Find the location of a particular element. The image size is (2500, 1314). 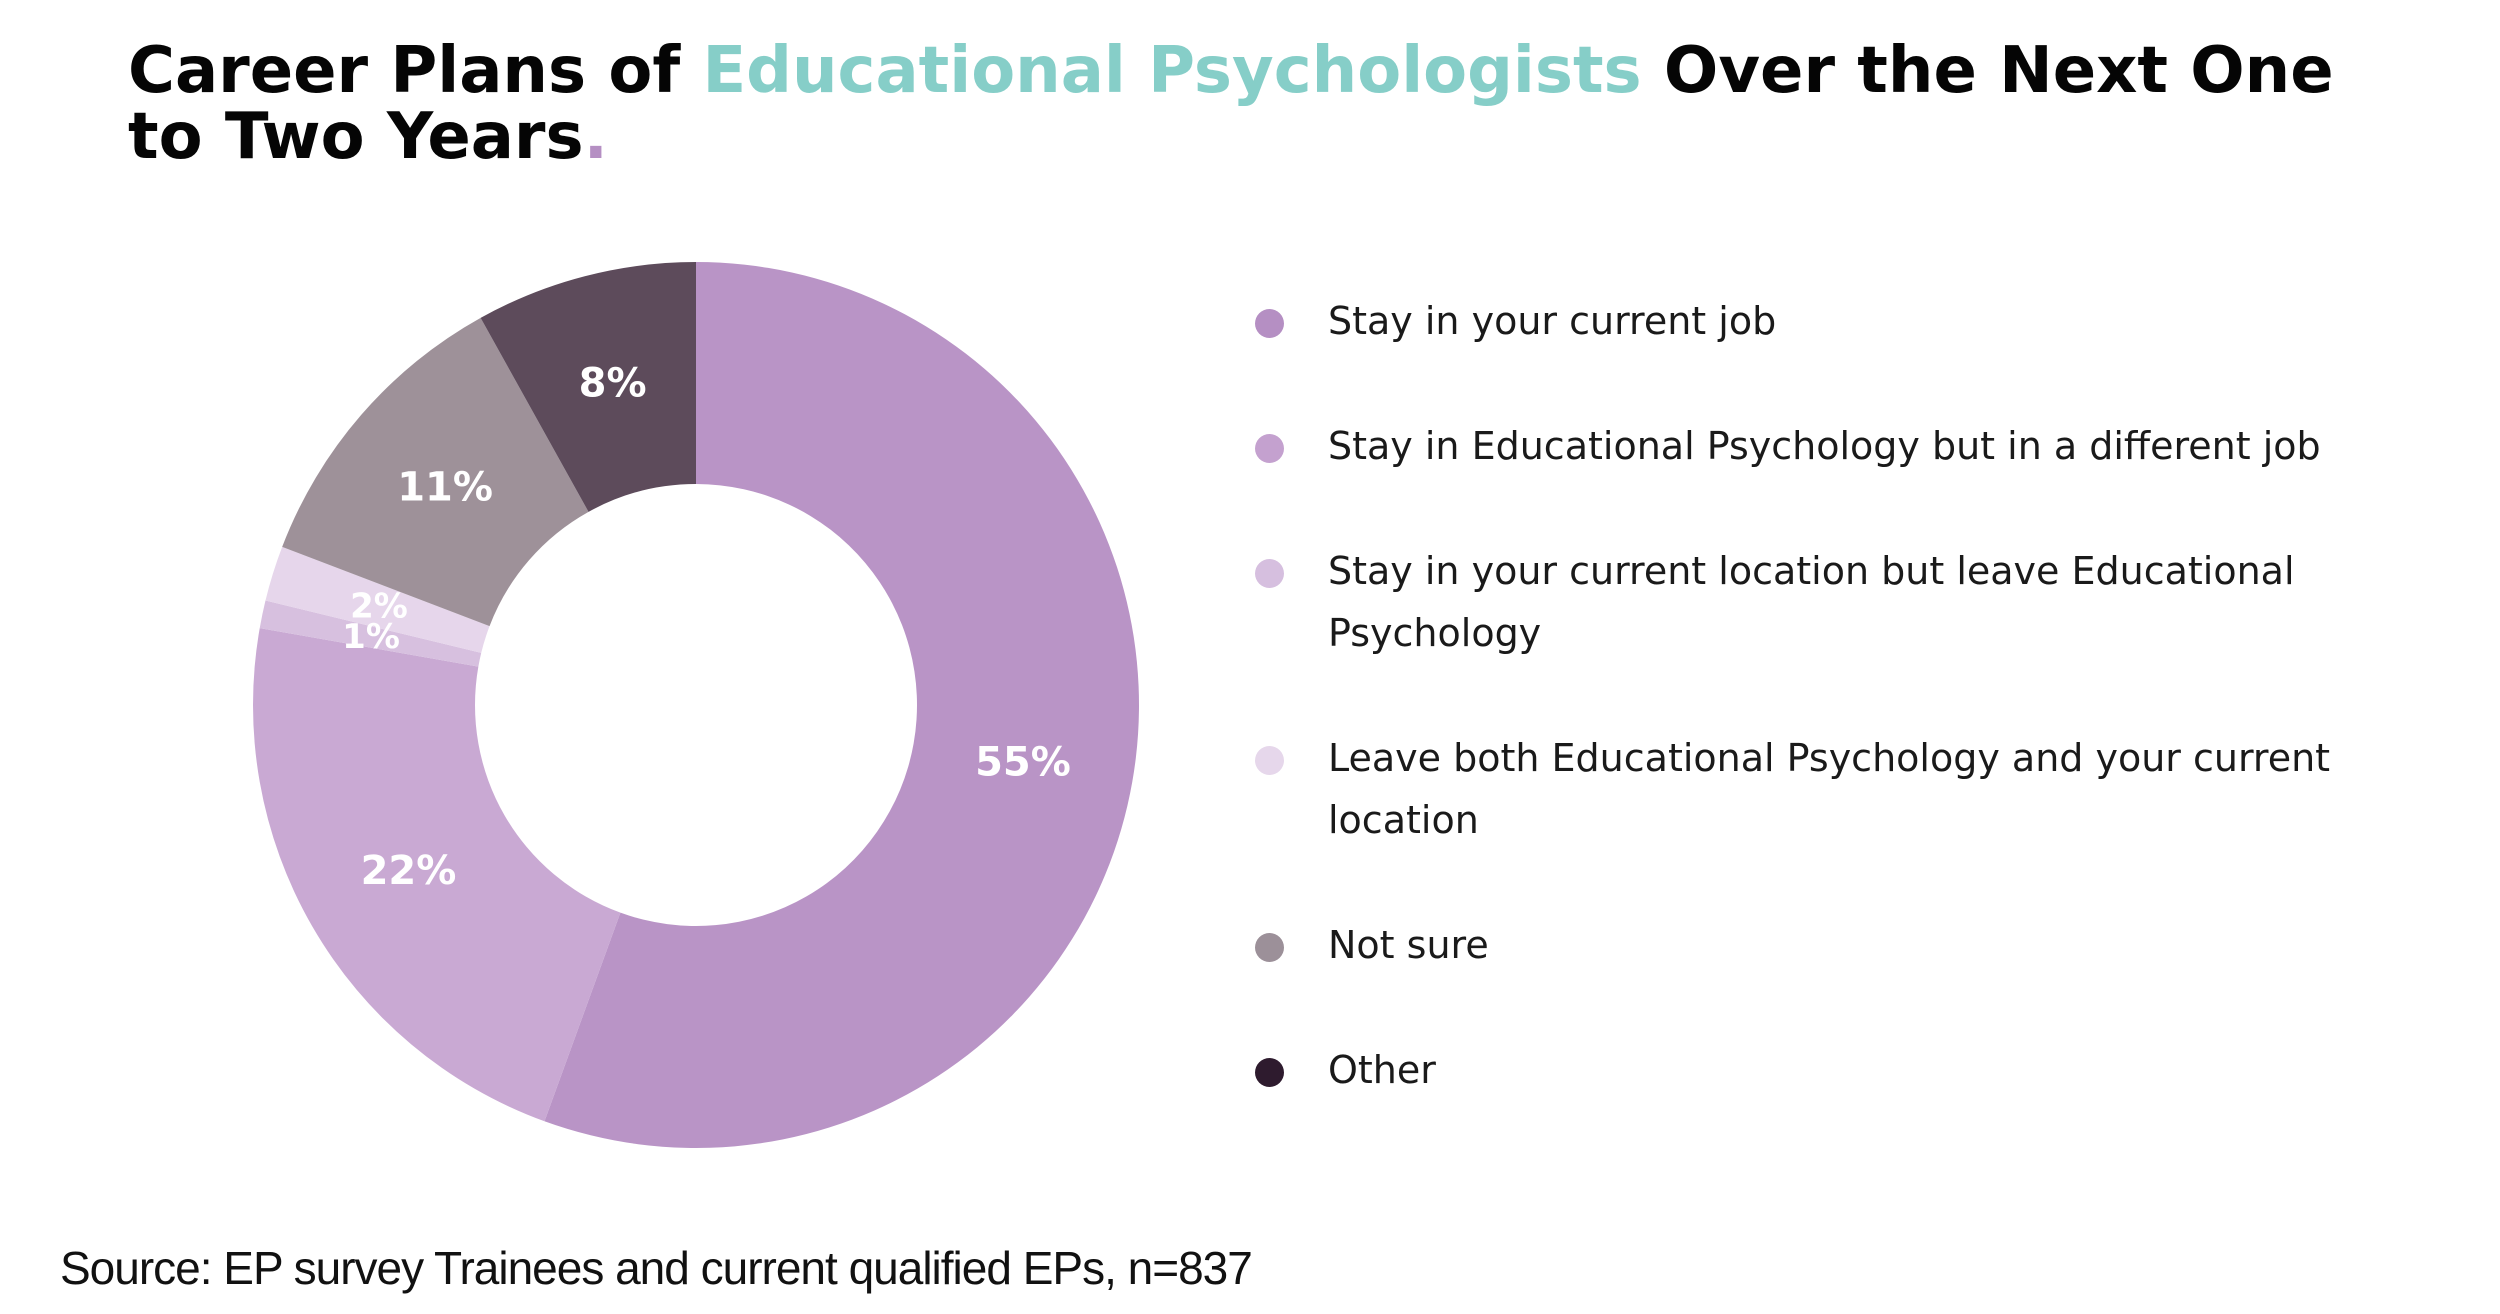

legend-label-other: Other is located at coordinates (1382, 1070).